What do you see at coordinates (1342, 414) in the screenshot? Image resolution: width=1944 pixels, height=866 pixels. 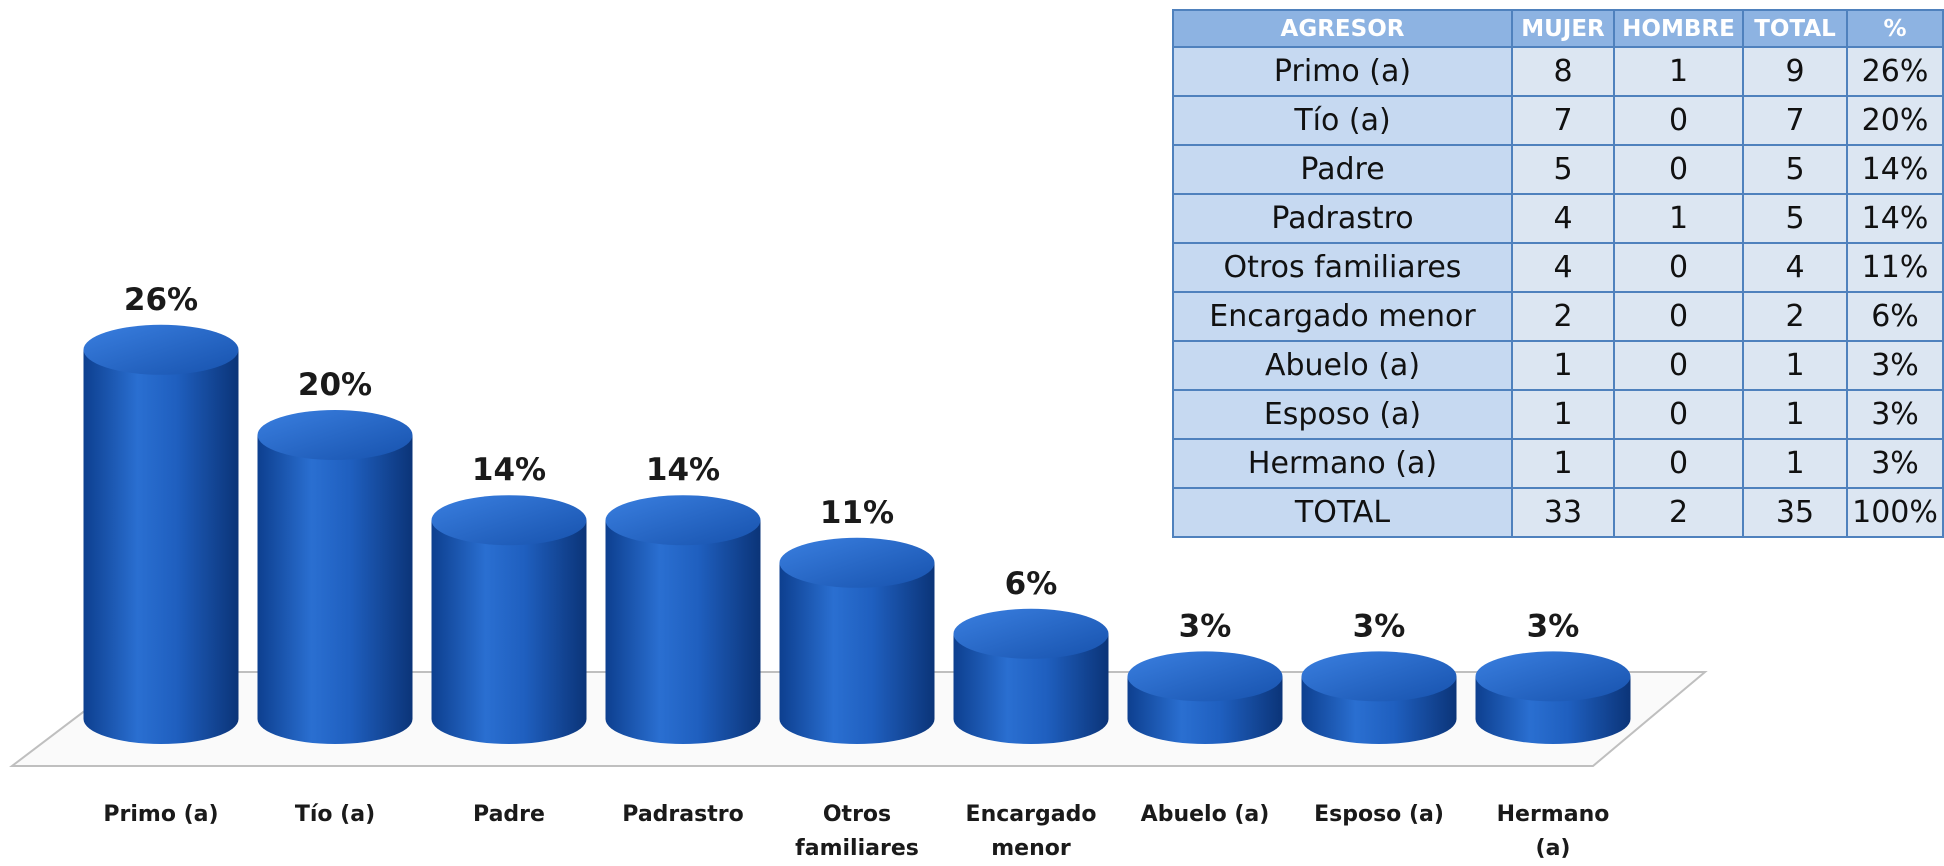 I see `table-cell: Esposo (a)` at bounding box center [1342, 414].